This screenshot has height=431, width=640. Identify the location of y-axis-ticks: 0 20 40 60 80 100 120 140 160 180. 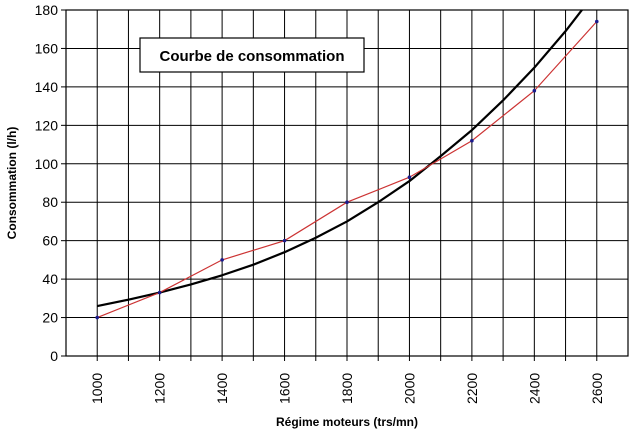
(50, 183).